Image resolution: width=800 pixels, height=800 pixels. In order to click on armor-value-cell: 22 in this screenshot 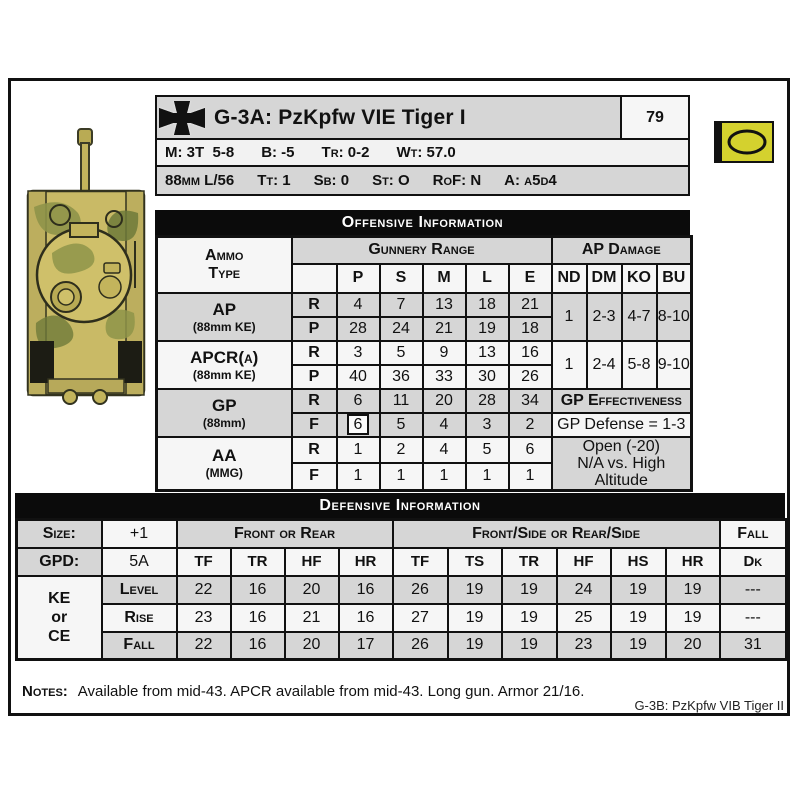, I will do `click(203, 645)`.